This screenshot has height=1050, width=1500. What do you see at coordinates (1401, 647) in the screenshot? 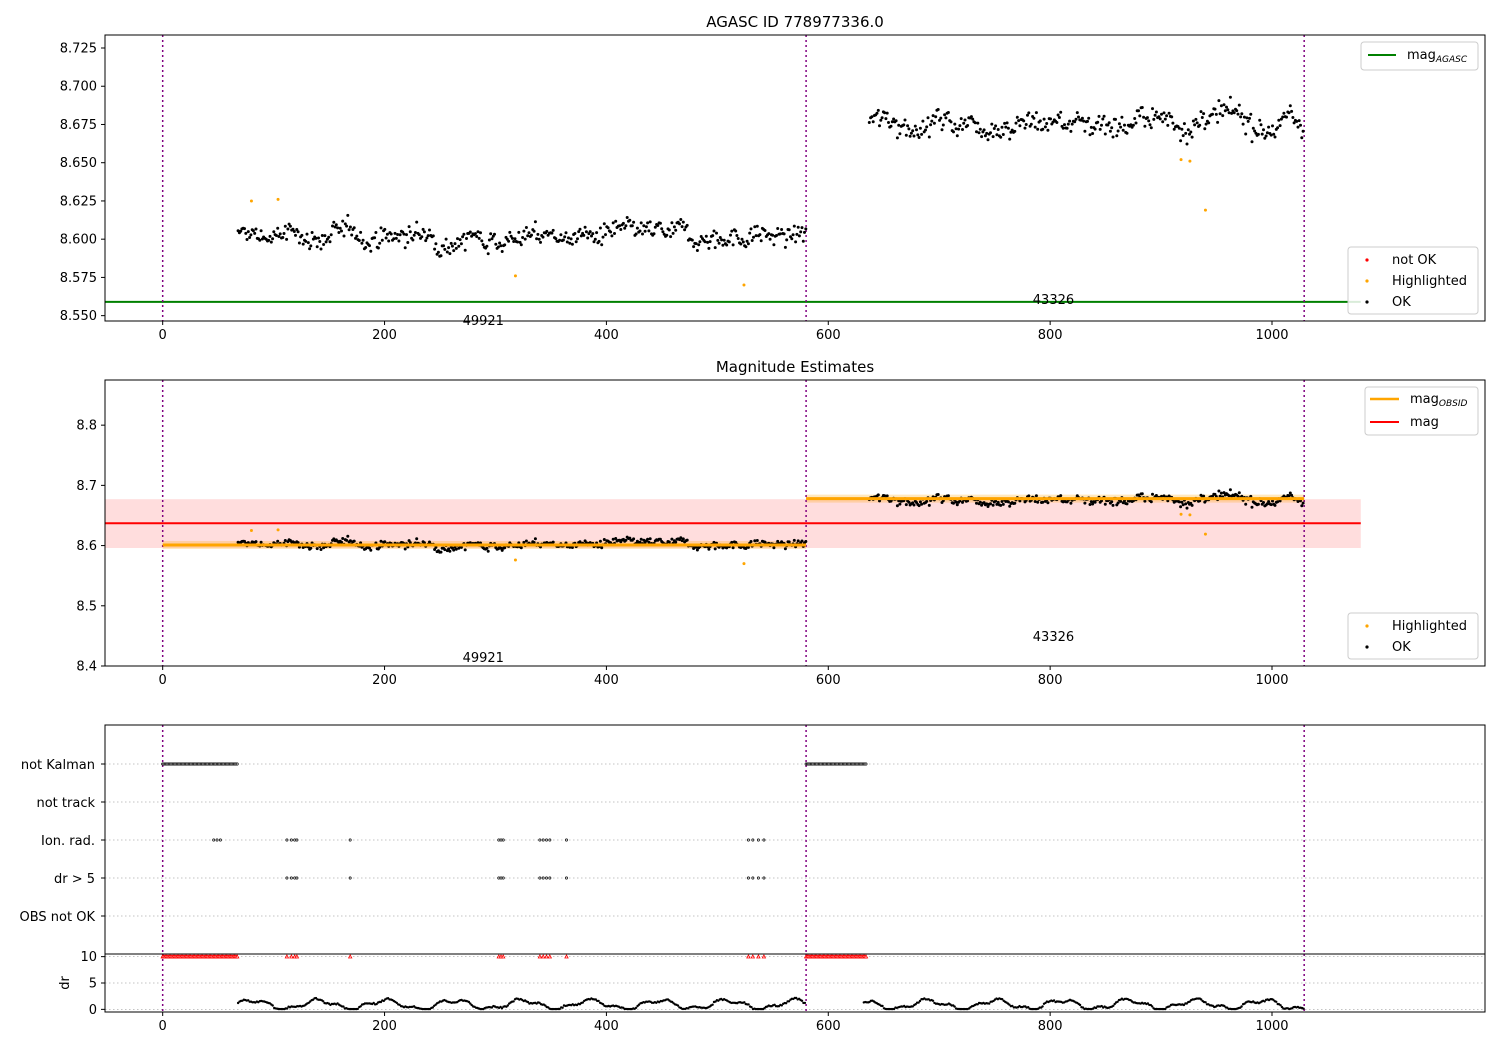
I see `legend-ok-label-estimates: OK` at bounding box center [1401, 647].